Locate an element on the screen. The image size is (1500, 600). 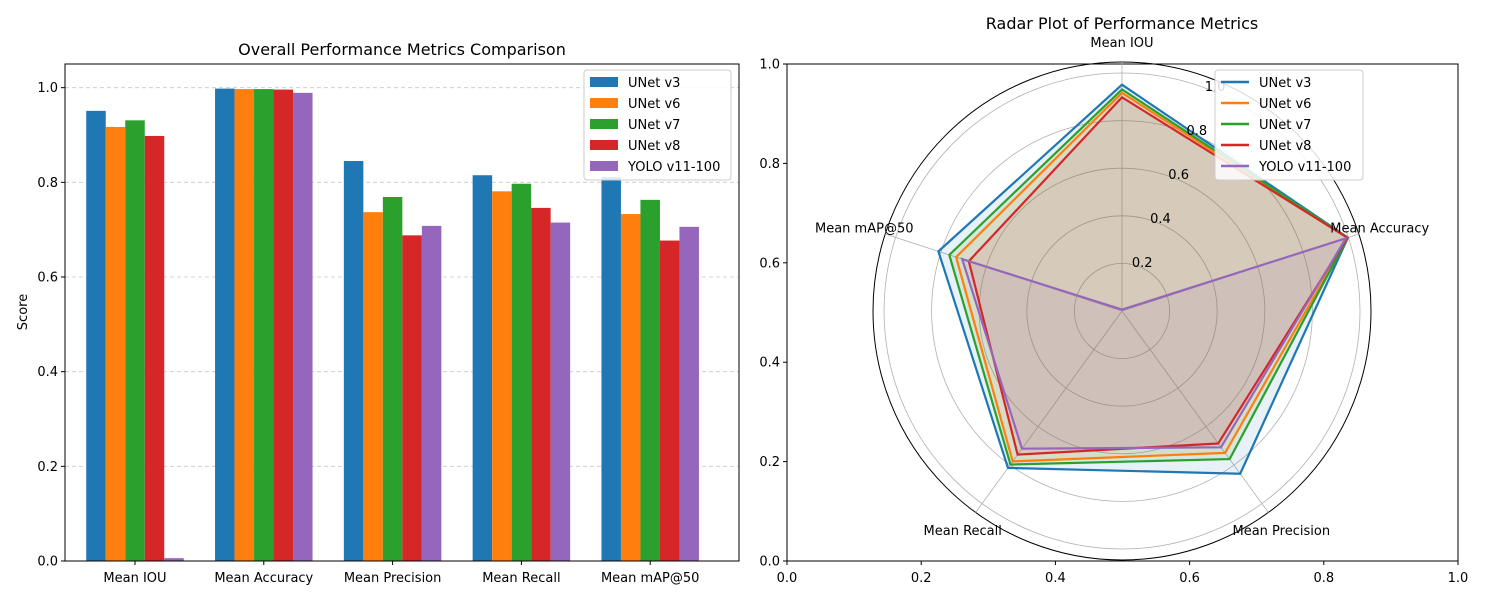
radar-axis-label: Mean IOU is located at coordinates (1121, 43).